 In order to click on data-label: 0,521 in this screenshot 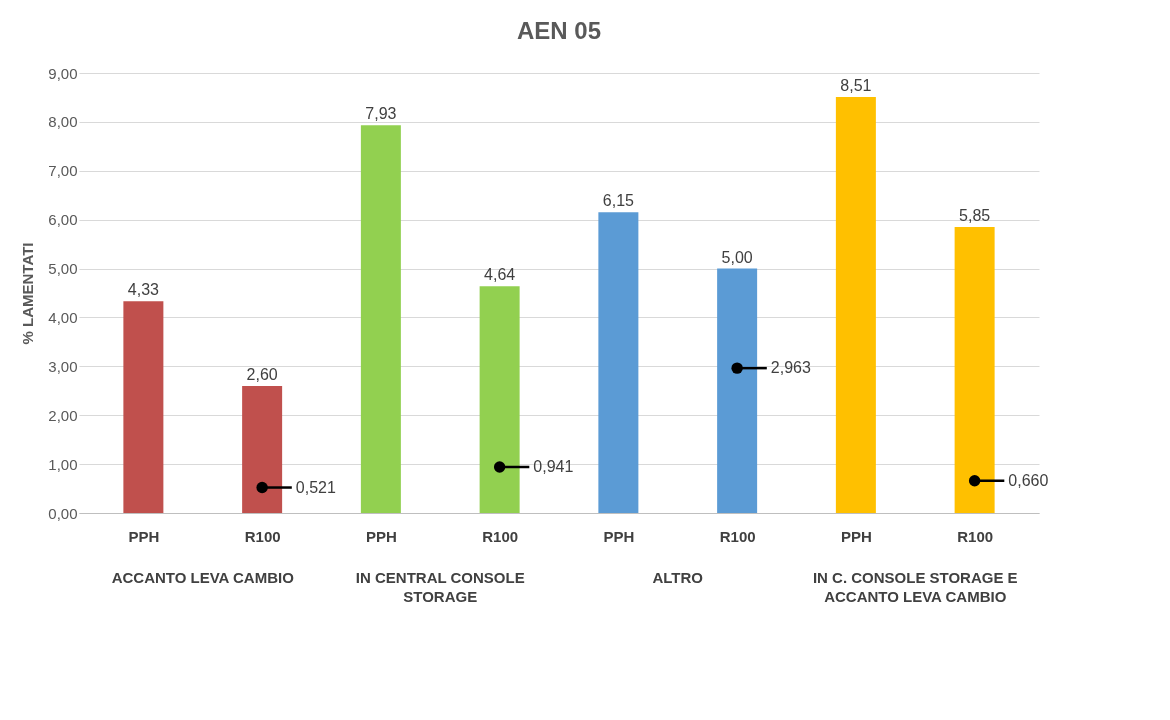, I will do `click(315, 487)`.